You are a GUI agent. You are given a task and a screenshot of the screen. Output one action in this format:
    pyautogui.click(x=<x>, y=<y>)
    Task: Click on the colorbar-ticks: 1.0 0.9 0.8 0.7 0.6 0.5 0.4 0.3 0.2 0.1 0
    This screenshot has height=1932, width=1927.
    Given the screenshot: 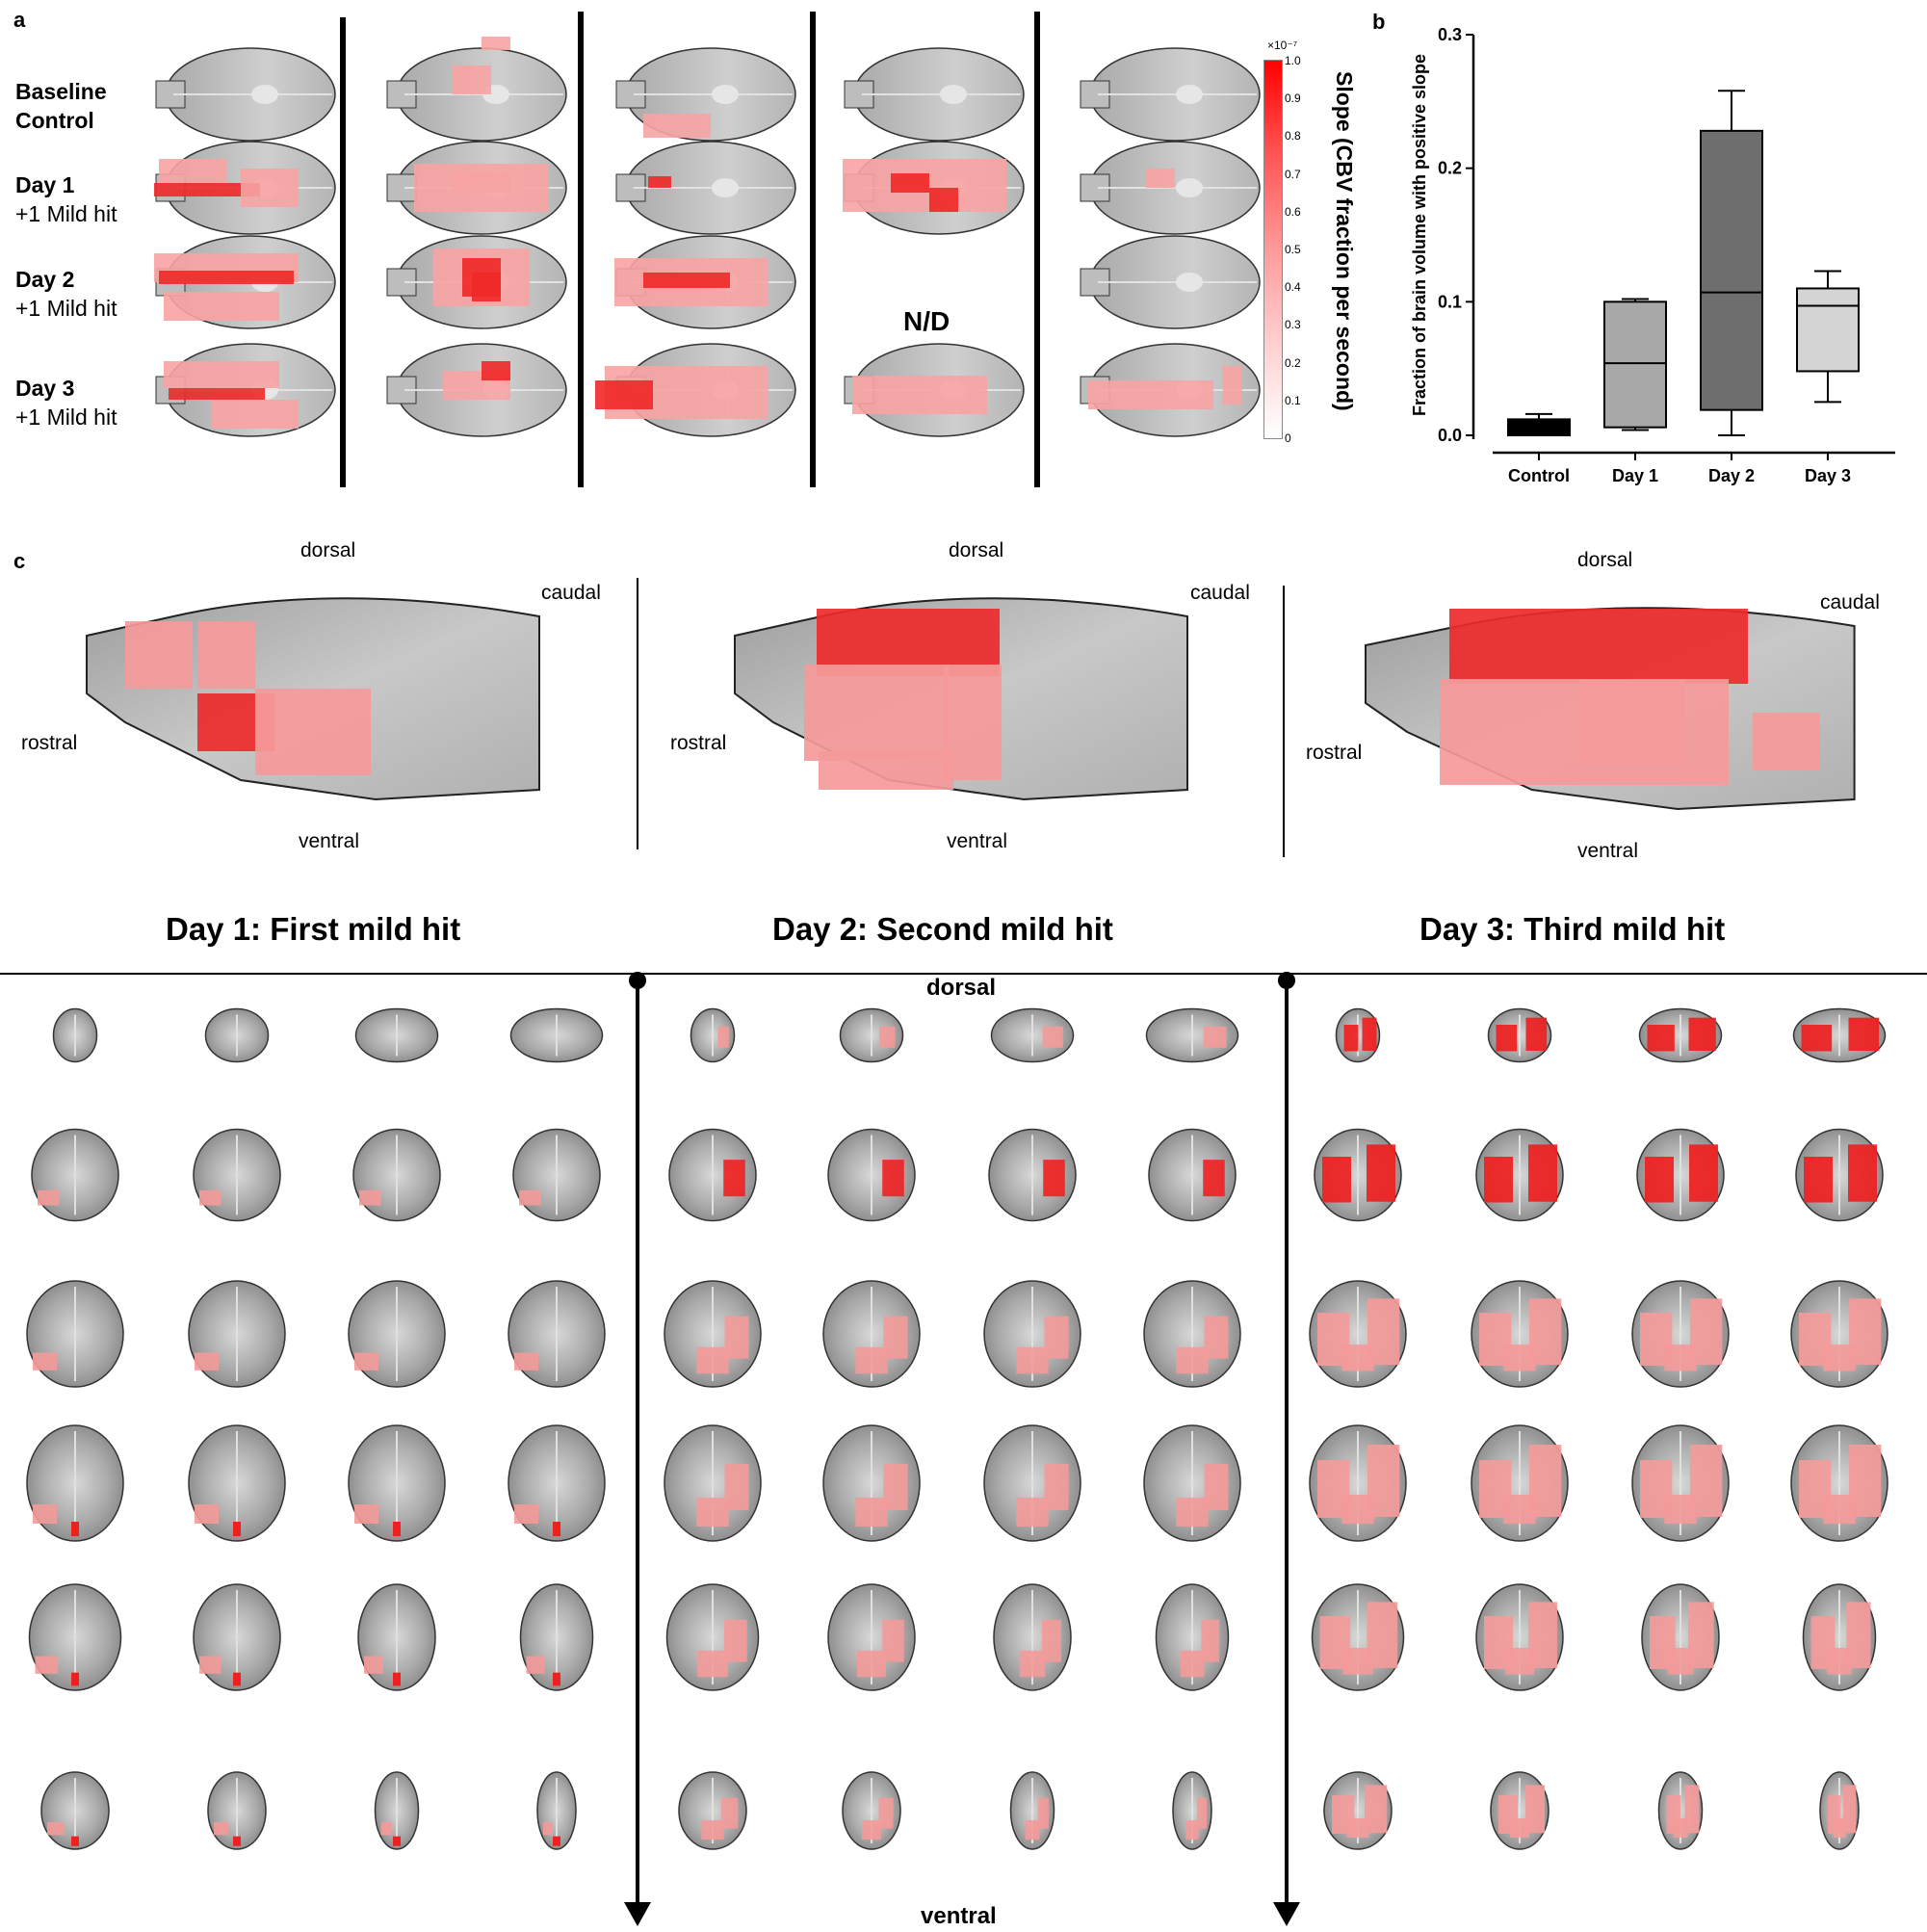 What is the action you would take?
    pyautogui.click(x=1299, y=249)
    